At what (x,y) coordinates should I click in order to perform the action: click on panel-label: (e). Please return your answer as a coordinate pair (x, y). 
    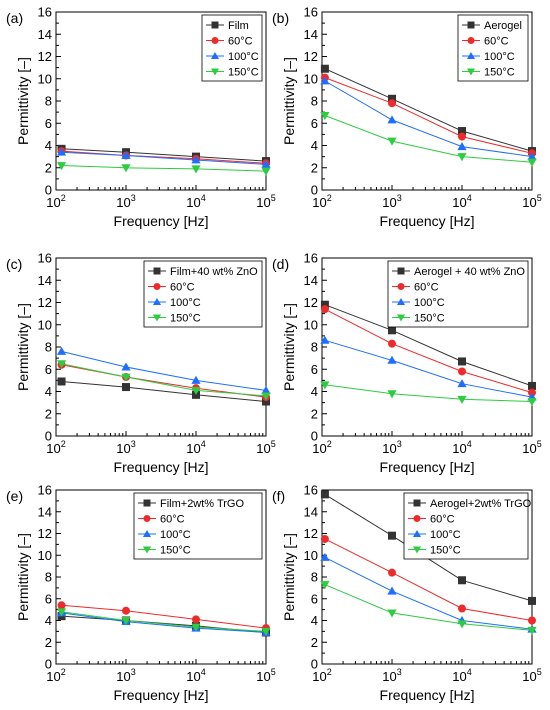
    Looking at the image, I should click on (14, 496).